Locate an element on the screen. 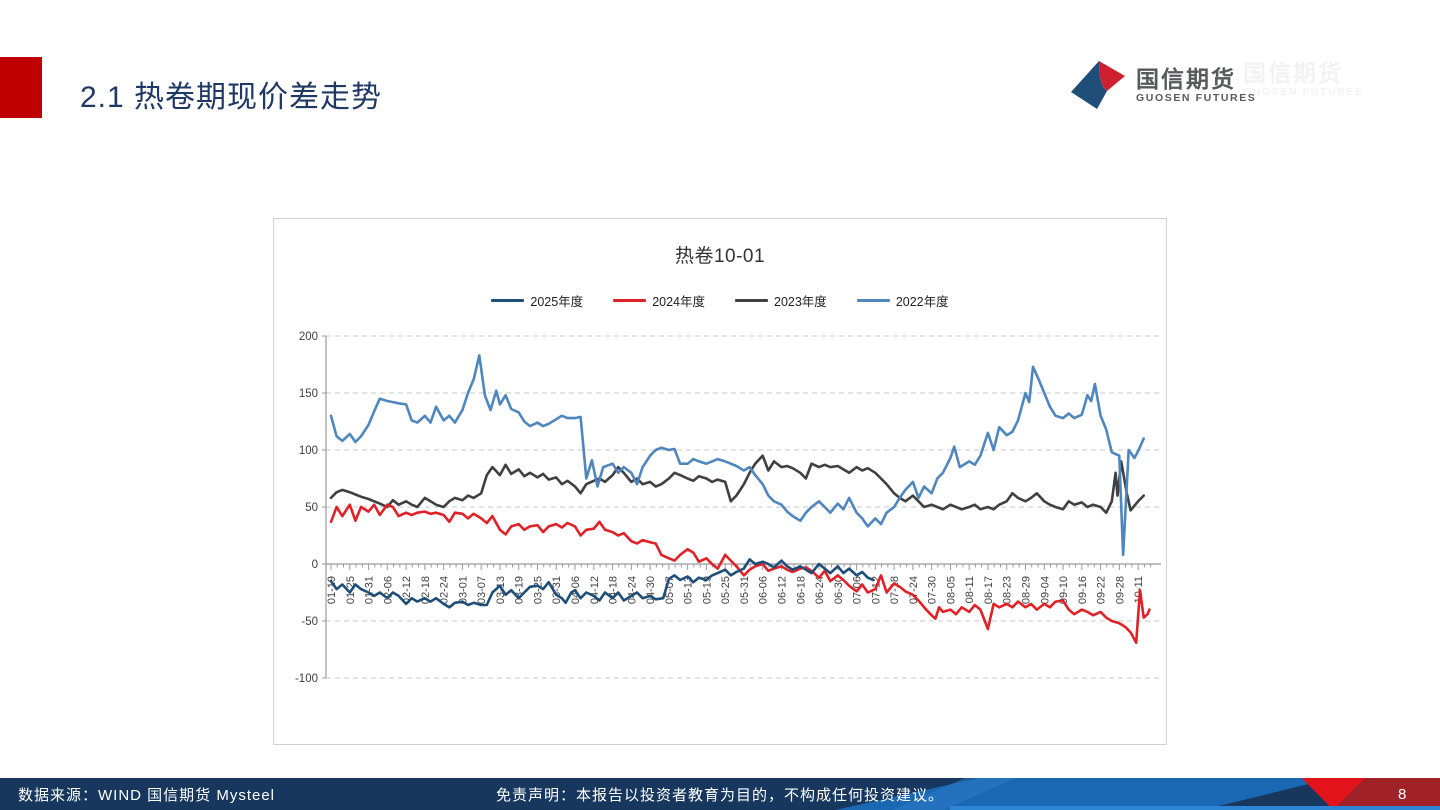 The height and width of the screenshot is (810, 1440). data-source-text: 数据来源：WIND 国信期货 Mysteel is located at coordinates (147, 795).